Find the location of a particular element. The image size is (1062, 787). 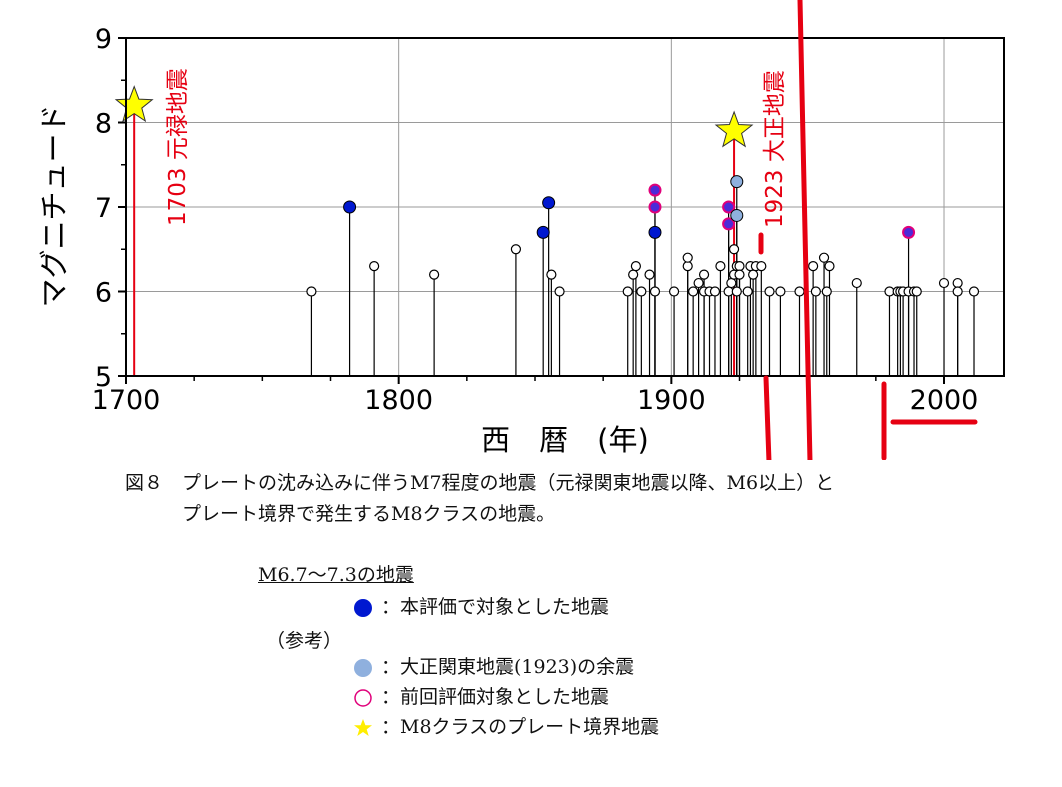

y-tick-labels: 5 6 7 8 9 is located at coordinates (110, 208).